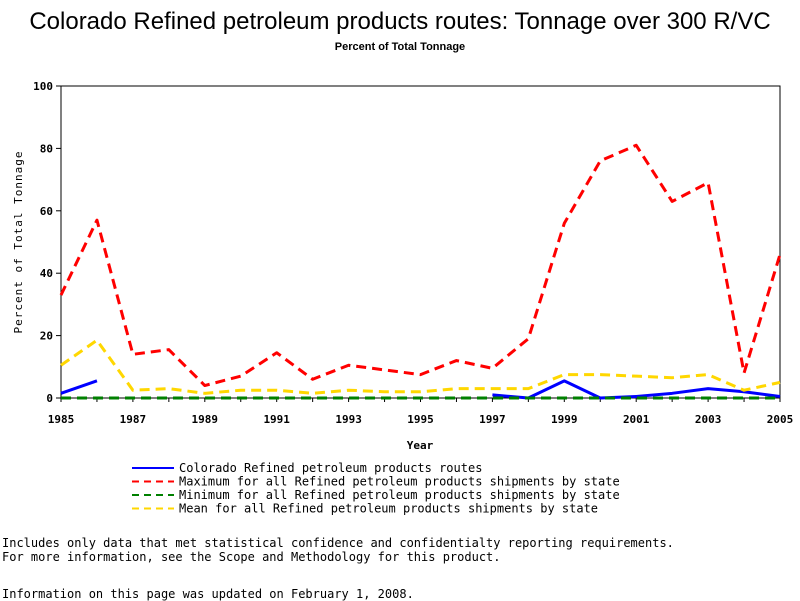 The width and height of the screenshot is (800, 601). What do you see at coordinates (46, 273) in the screenshot?
I see `y-tick-label: 40` at bounding box center [46, 273].